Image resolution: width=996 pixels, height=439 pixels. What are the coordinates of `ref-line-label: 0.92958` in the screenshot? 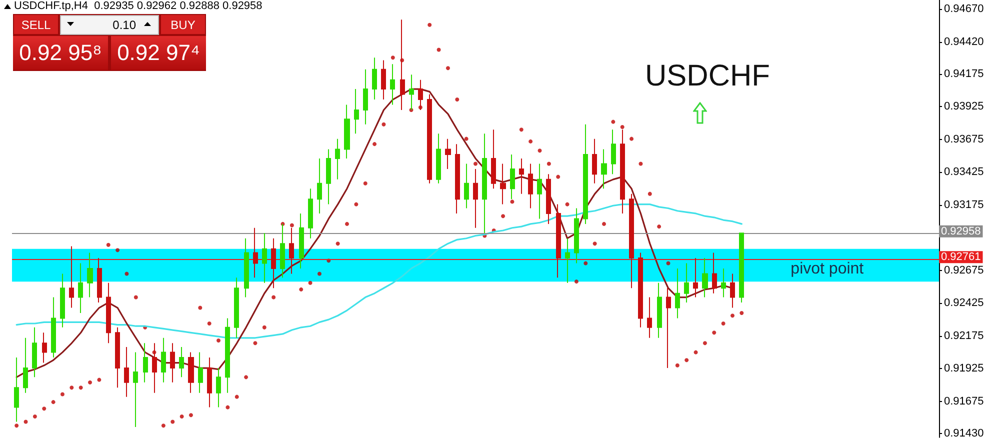 It's located at (961, 231).